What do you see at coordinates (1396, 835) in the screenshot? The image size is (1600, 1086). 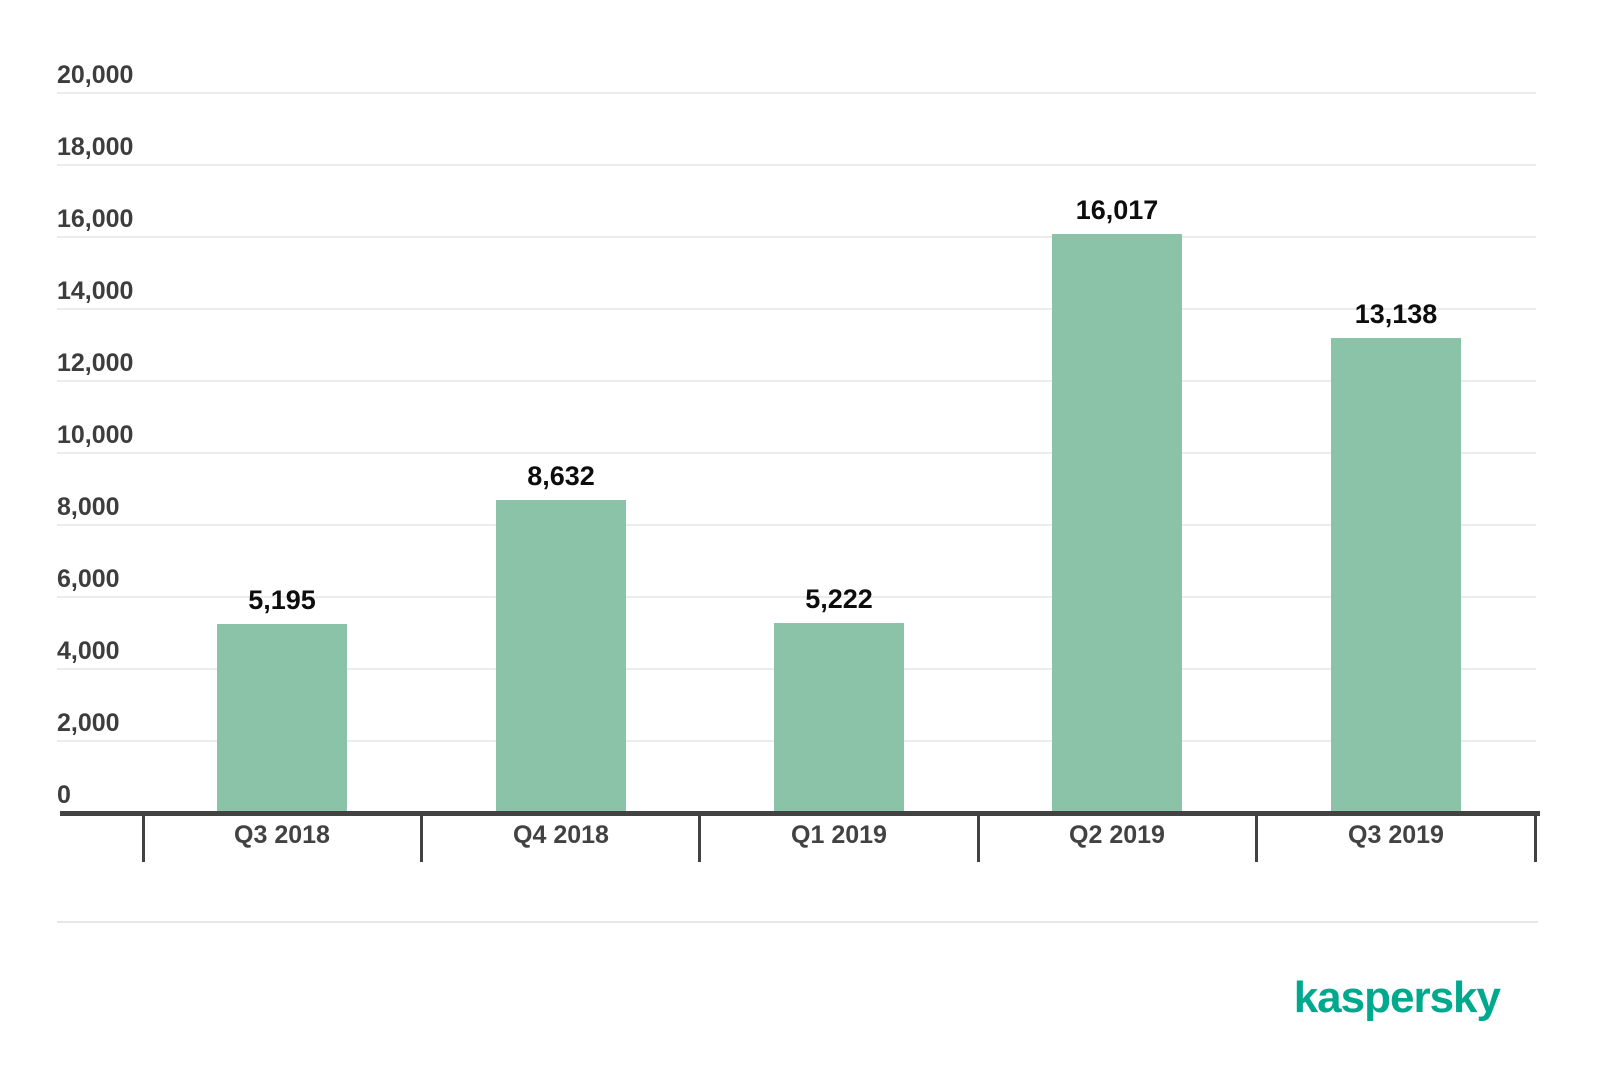 I see `x-axis-label: Q3 2019` at bounding box center [1396, 835].